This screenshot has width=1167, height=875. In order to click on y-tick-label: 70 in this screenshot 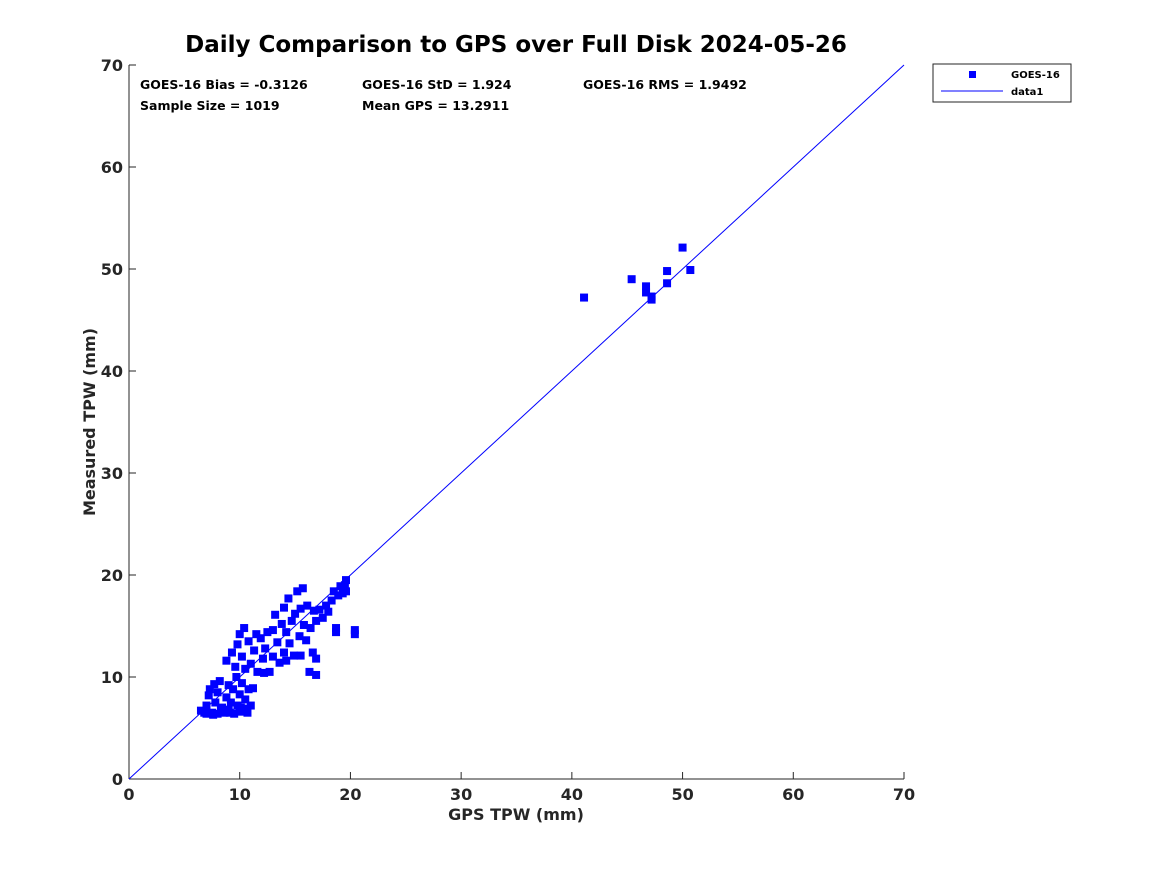, I will do `click(112, 65)`.